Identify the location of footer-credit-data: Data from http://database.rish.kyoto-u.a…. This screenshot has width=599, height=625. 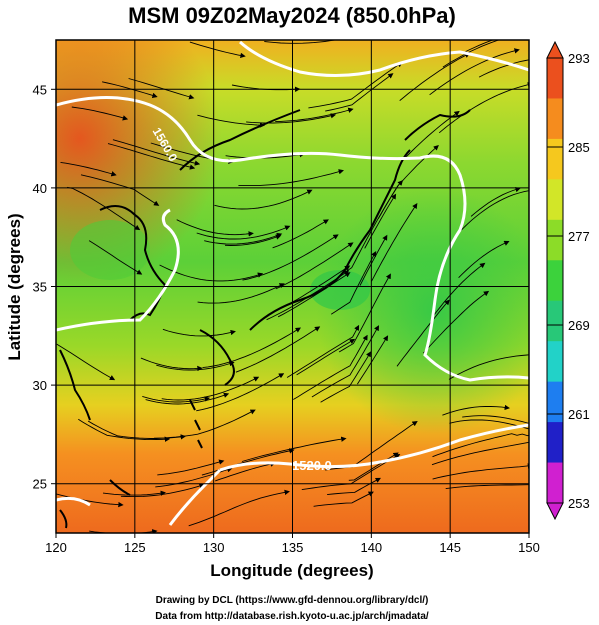
(292, 616).